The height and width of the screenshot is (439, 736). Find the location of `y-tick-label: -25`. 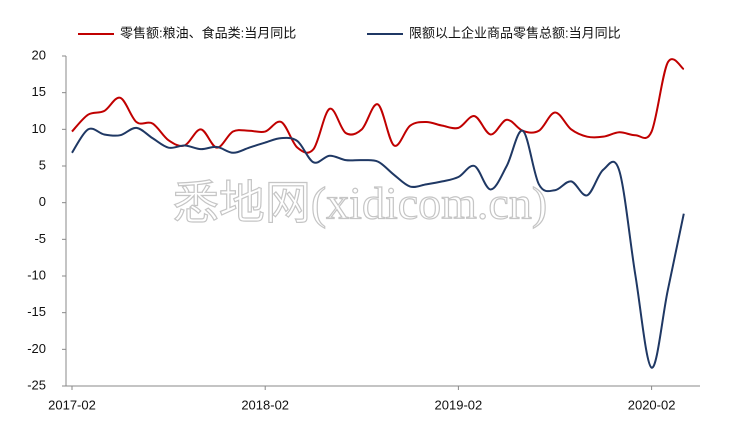

y-tick-label: -25 is located at coordinates (36, 384).